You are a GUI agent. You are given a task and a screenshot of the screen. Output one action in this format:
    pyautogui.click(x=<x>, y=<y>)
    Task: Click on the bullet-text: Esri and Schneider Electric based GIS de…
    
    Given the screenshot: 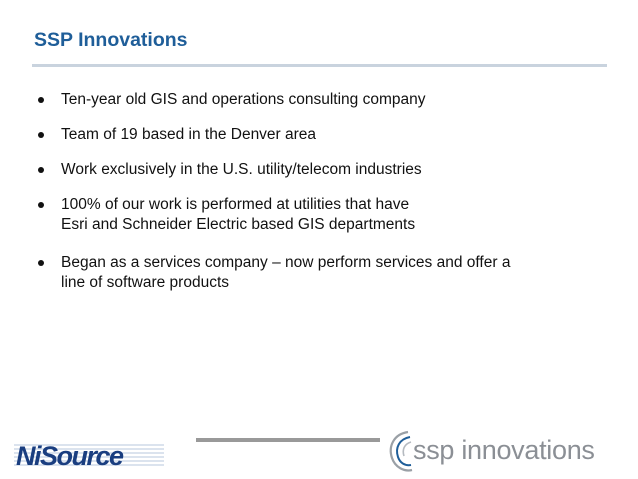 What is the action you would take?
    pyautogui.click(x=238, y=224)
    